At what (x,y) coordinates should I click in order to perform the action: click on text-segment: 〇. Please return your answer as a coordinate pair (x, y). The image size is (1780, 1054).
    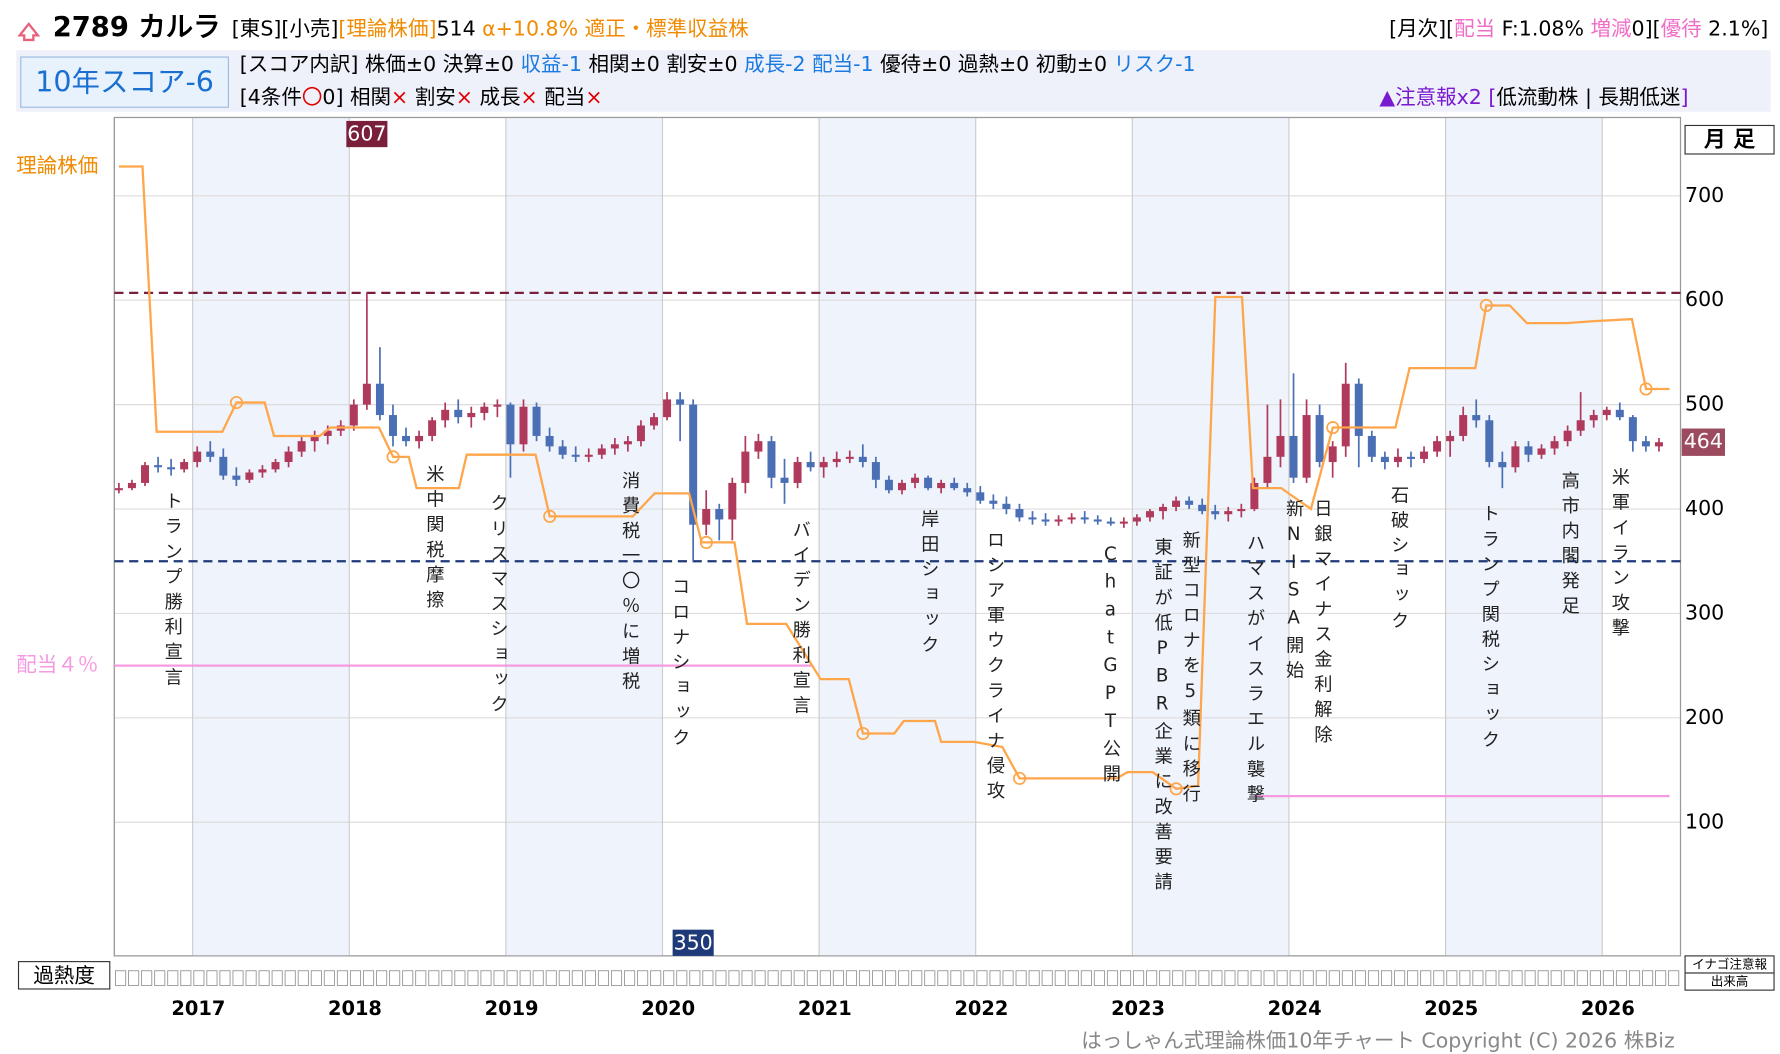
    Looking at the image, I should click on (312, 97).